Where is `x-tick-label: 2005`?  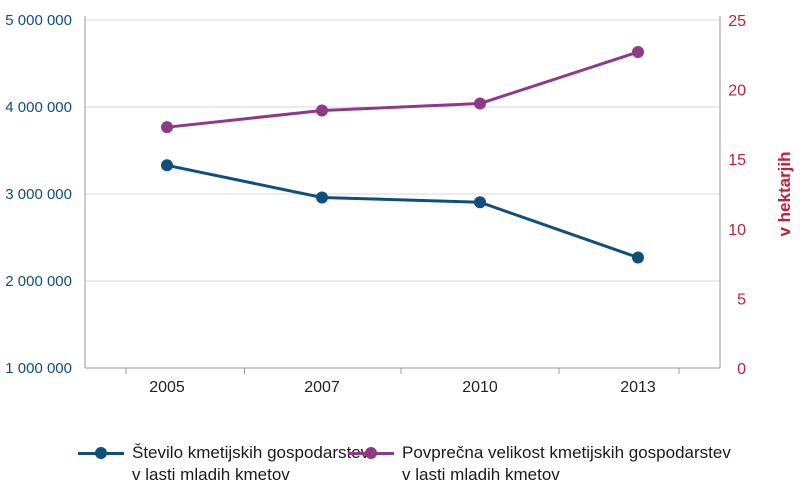
x-tick-label: 2005 is located at coordinates (167, 387).